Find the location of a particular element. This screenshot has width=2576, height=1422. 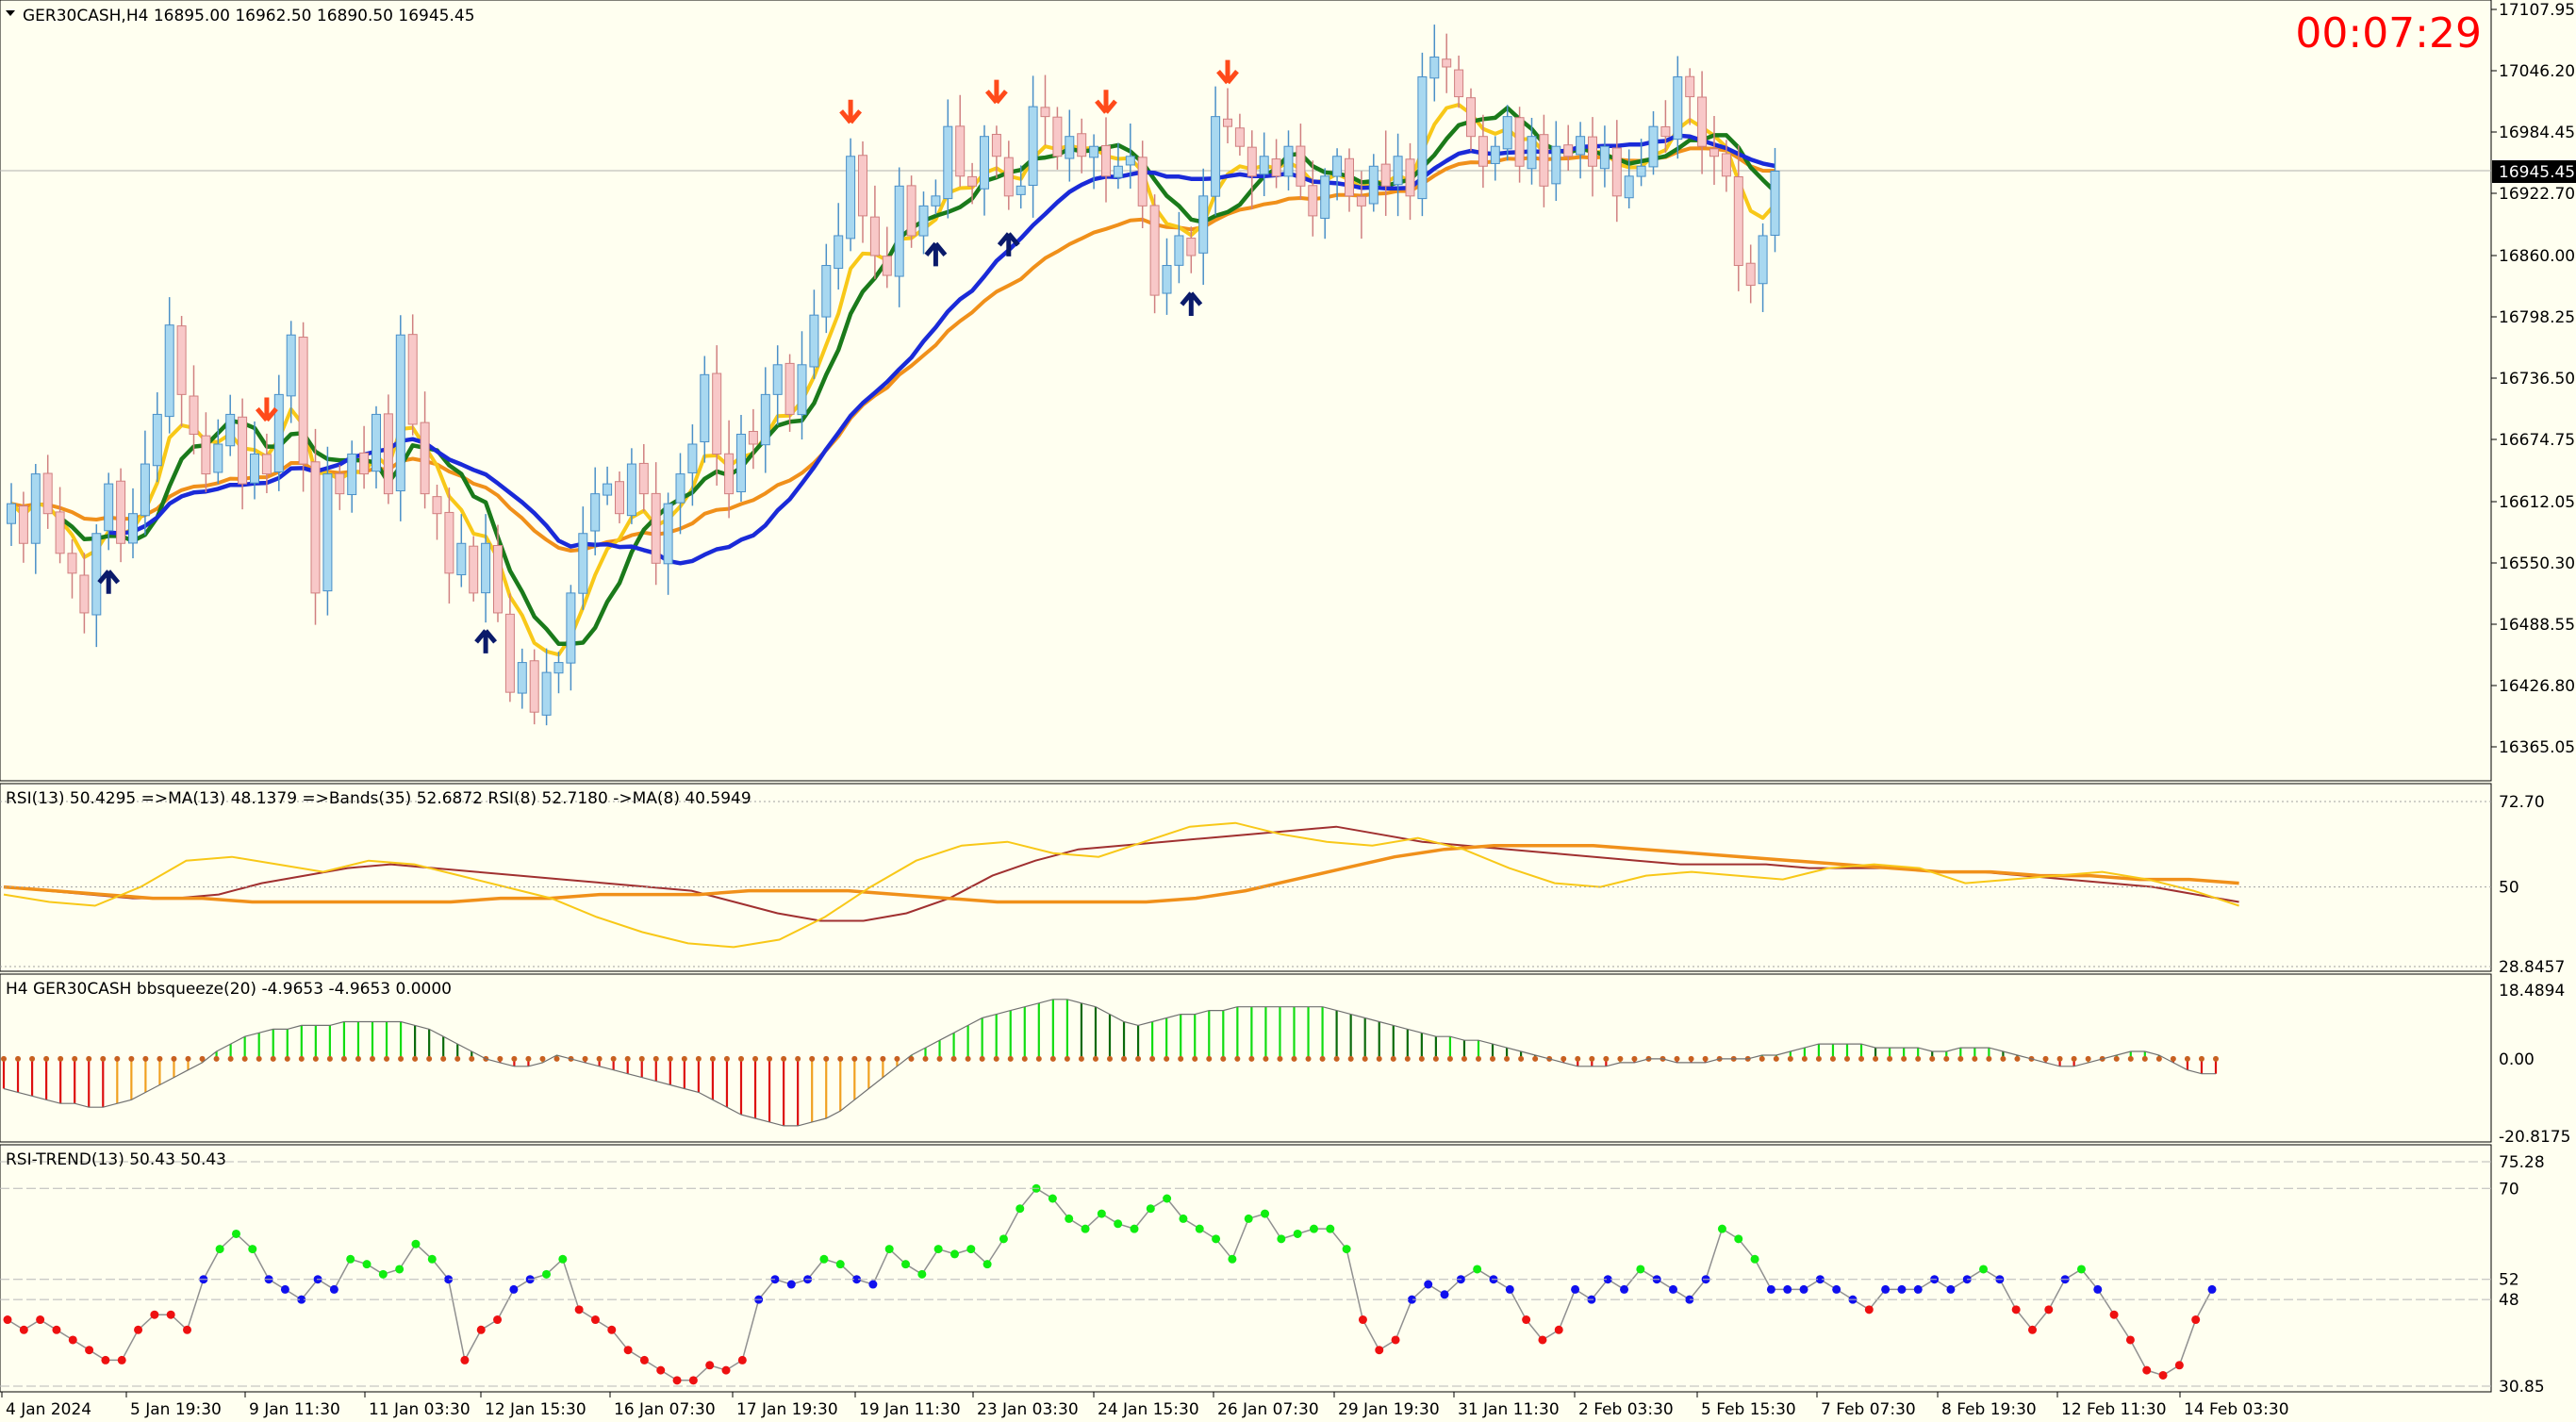

price-tick-label: 16550.30 is located at coordinates (2537, 563).